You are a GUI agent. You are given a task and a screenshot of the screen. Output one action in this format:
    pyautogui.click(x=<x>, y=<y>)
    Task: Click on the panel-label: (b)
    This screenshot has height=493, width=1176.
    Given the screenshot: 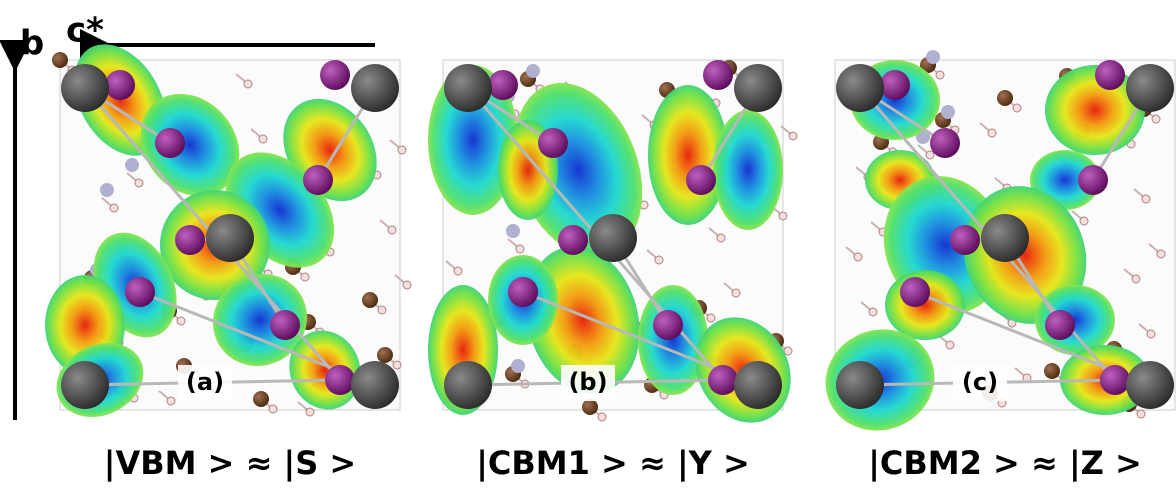 What is the action you would take?
    pyautogui.click(x=587, y=382)
    